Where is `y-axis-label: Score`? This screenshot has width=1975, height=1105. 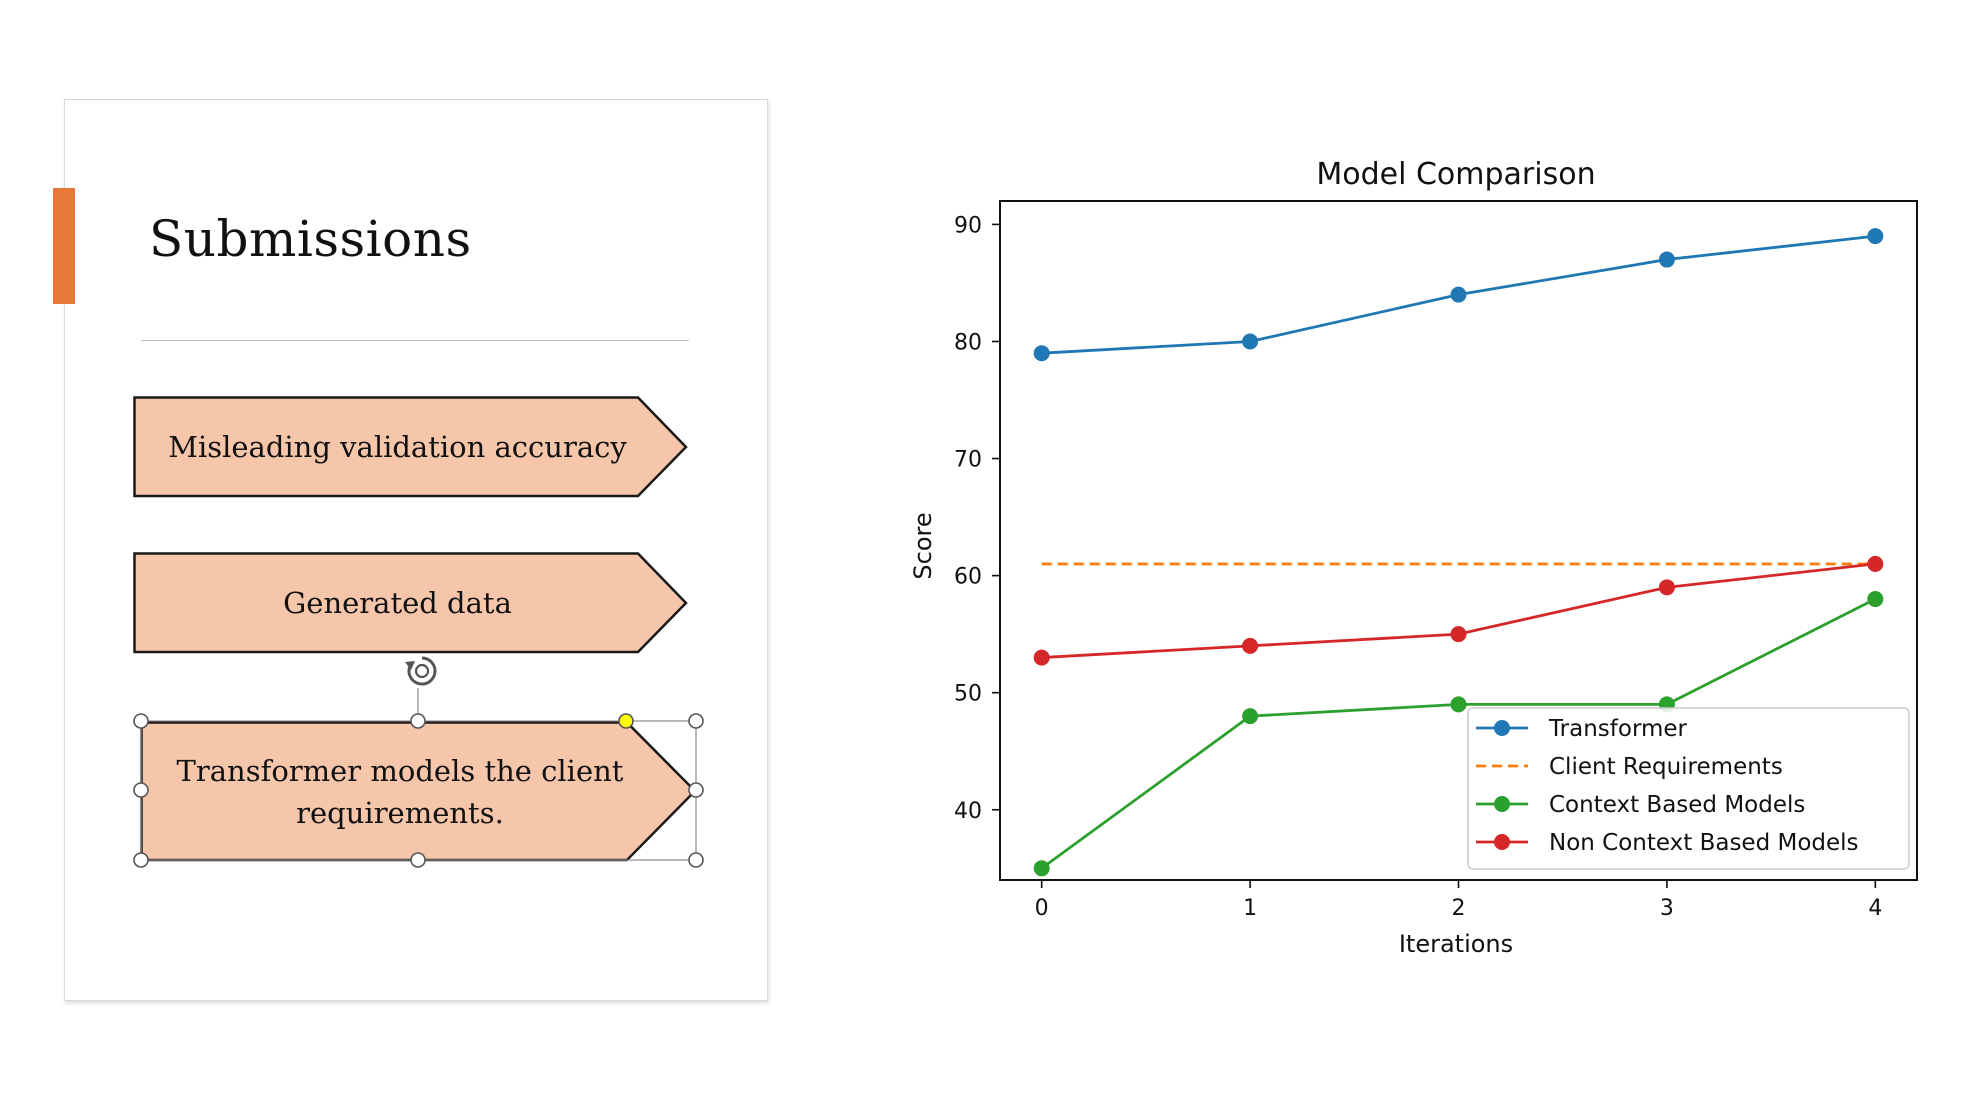
y-axis-label: Score is located at coordinates (923, 545).